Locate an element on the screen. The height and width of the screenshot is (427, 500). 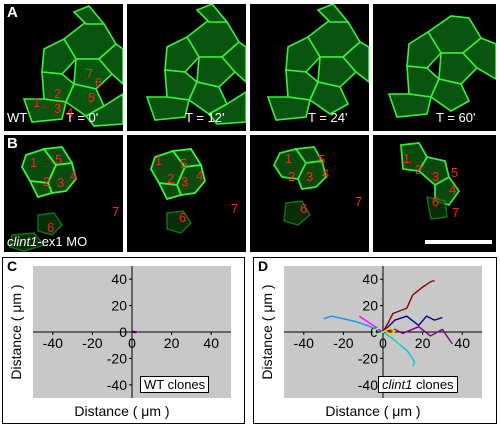
legend-suffix: clones is located at coordinates (433, 384).